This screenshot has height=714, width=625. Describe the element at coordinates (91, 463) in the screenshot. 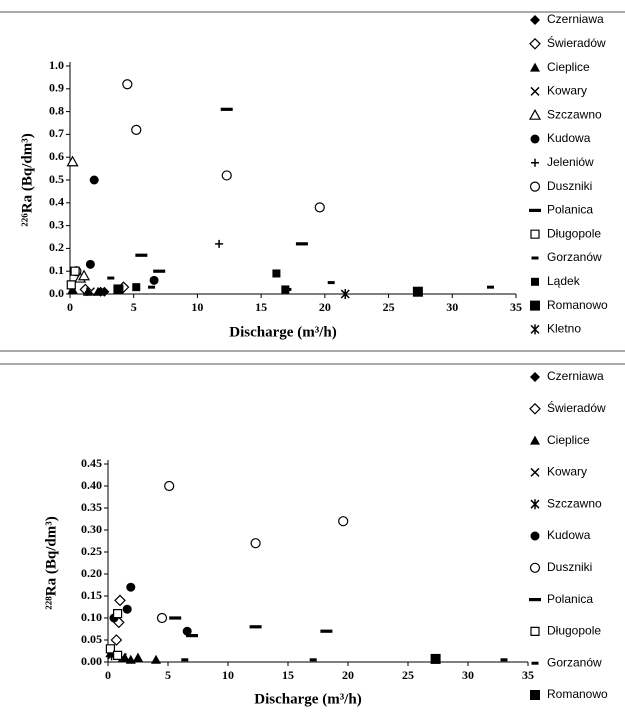

I see `y-tick-label: 0.45` at that location.